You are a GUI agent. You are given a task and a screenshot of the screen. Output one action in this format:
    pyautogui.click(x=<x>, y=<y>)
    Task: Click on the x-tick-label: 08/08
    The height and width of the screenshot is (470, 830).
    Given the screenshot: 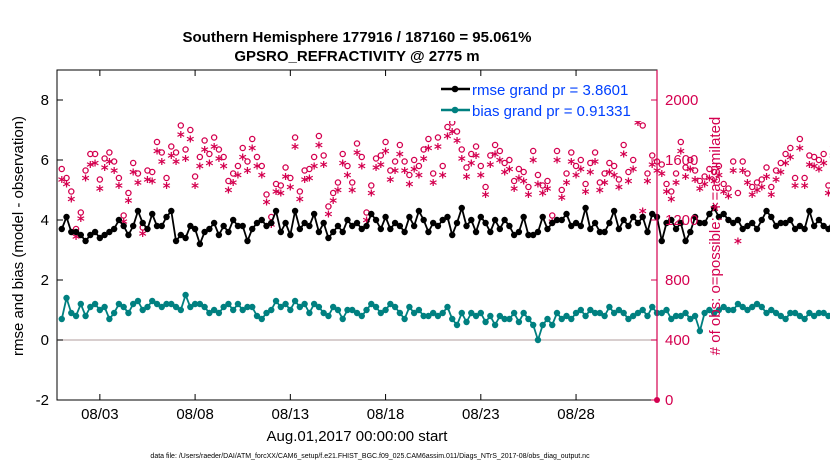 What is the action you would take?
    pyautogui.click(x=195, y=414)
    